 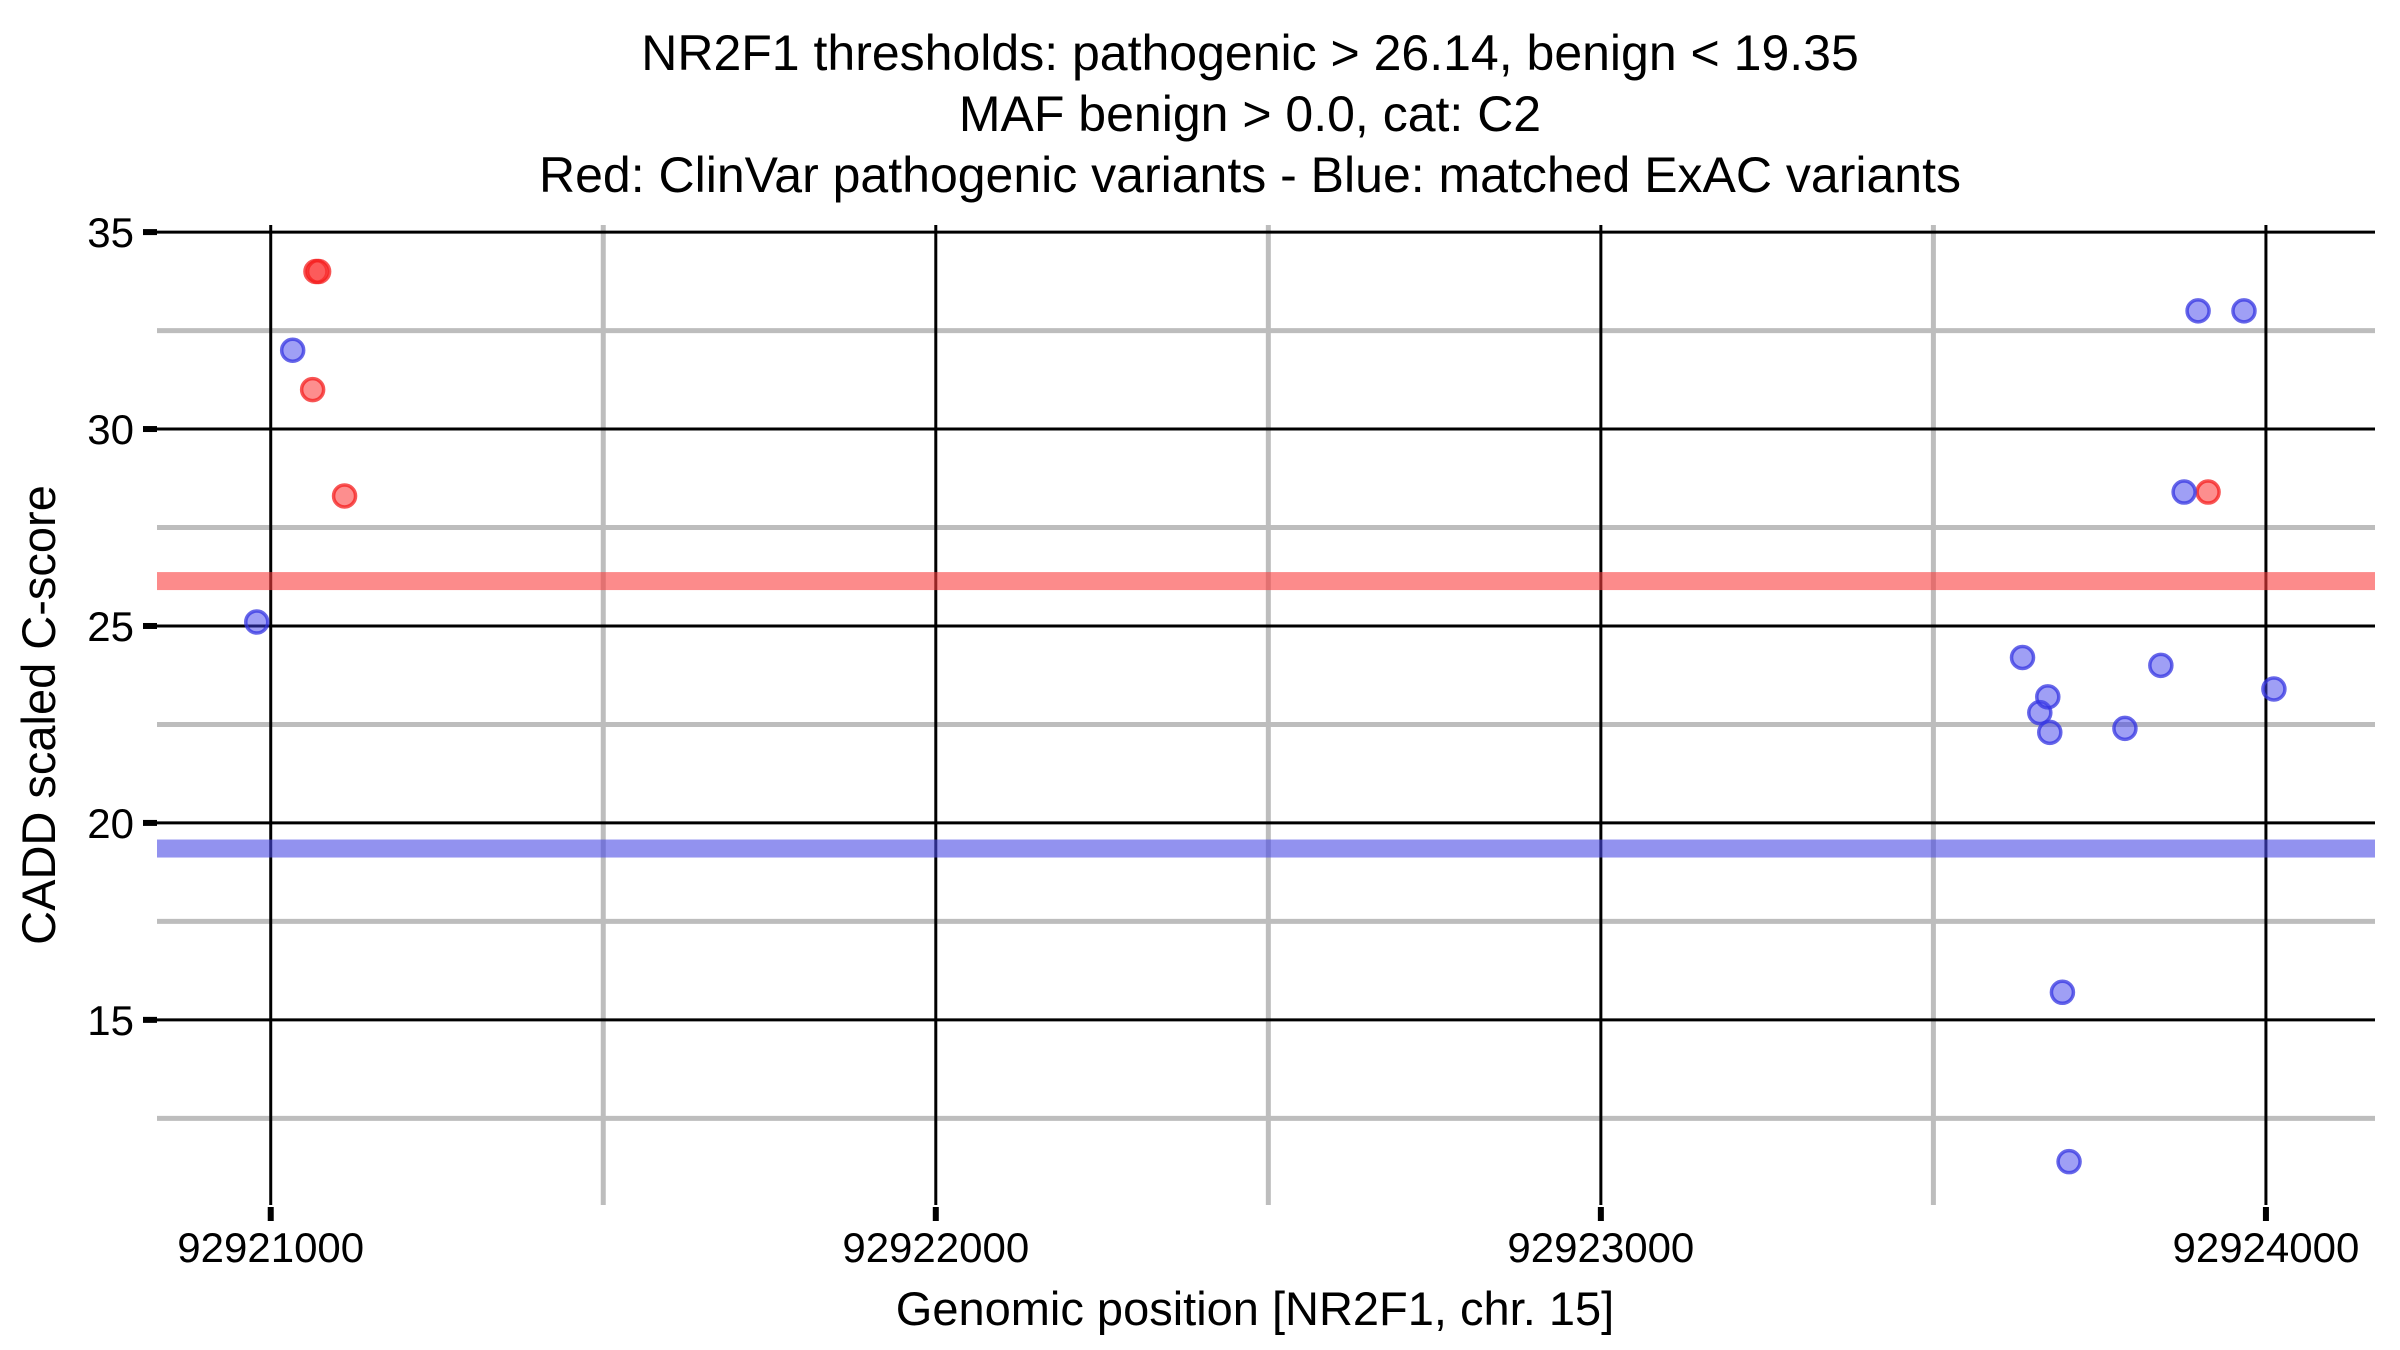 I want to click on y-tick-label: 15, so click(x=110, y=1020).